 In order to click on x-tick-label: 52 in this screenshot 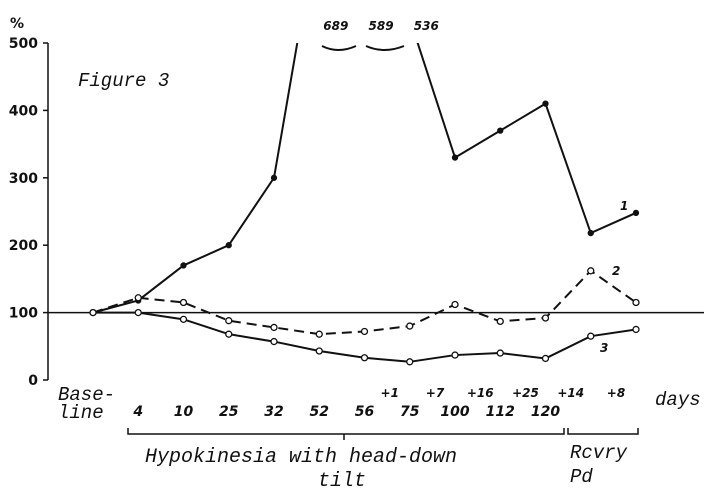, I will do `click(319, 412)`.